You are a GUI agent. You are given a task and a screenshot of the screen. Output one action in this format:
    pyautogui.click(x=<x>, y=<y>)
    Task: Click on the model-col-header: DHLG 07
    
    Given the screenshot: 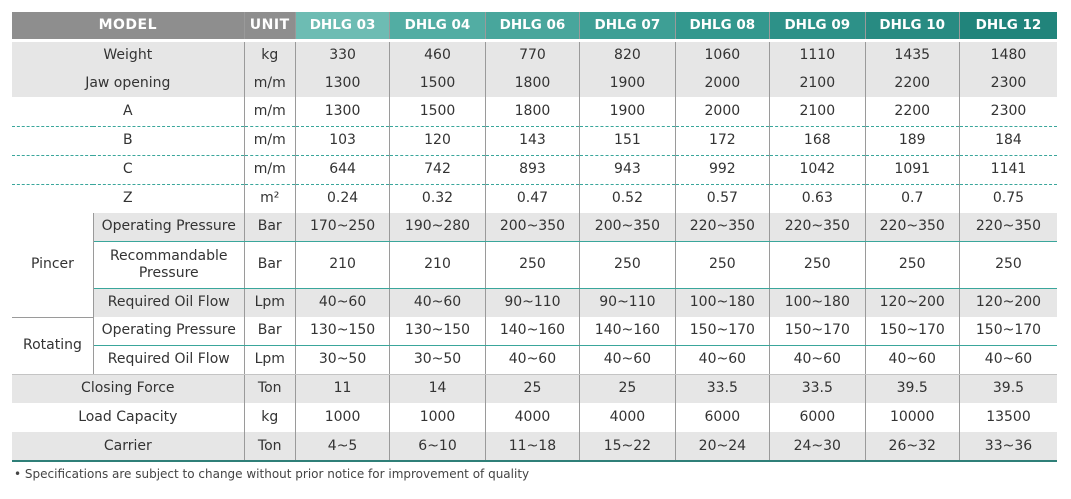 What is the action you would take?
    pyautogui.click(x=627, y=27)
    